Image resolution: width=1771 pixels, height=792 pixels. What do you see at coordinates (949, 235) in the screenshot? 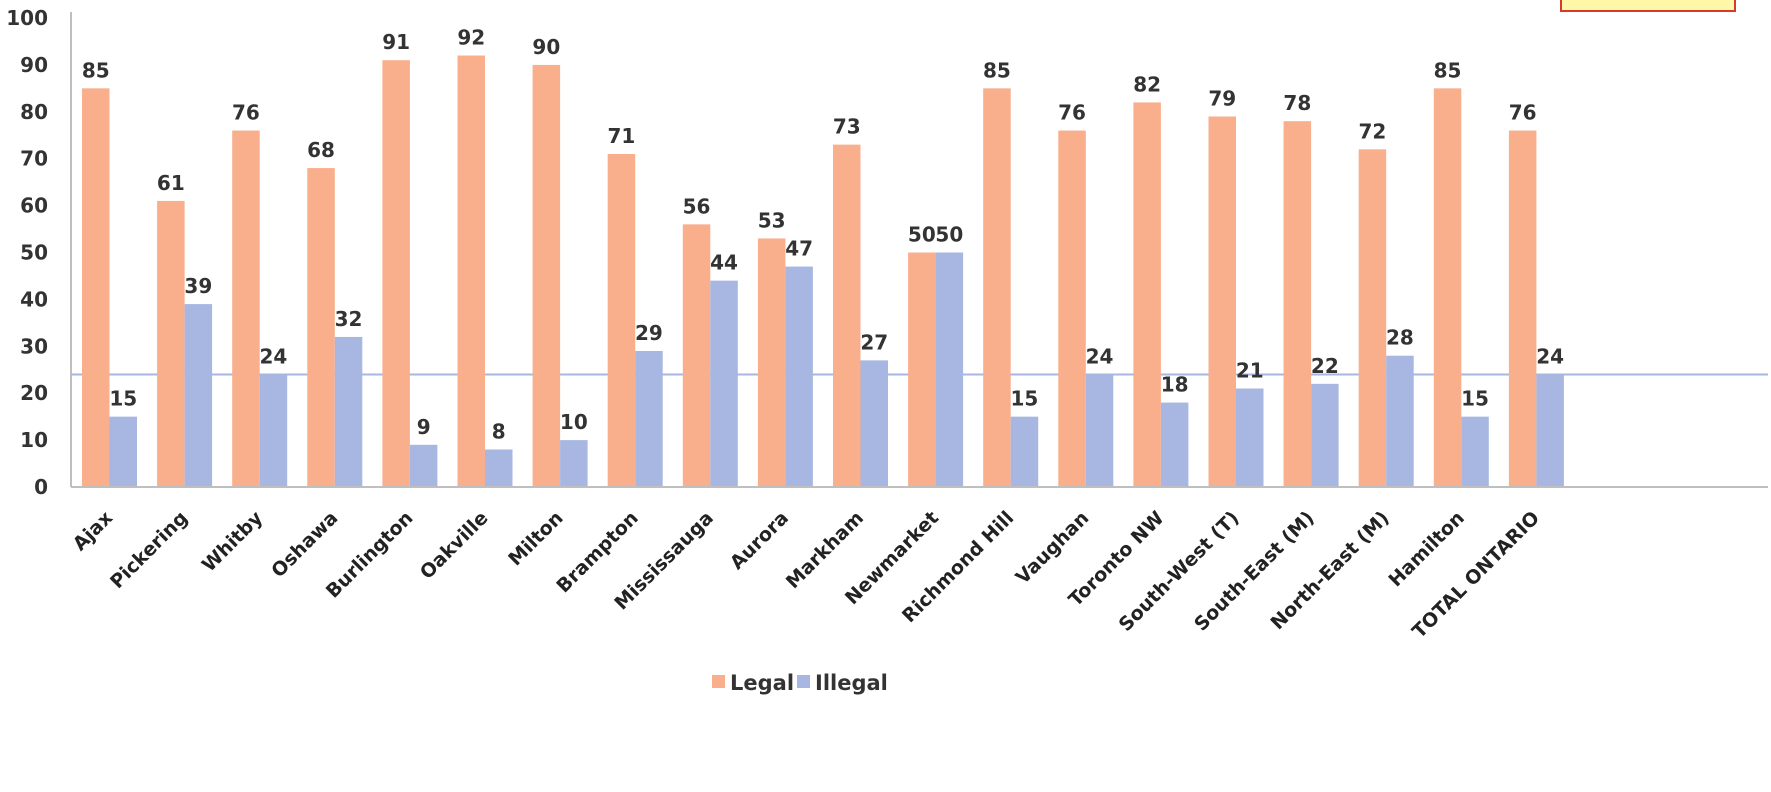
I see `data-label-illegal: 50` at bounding box center [949, 235].